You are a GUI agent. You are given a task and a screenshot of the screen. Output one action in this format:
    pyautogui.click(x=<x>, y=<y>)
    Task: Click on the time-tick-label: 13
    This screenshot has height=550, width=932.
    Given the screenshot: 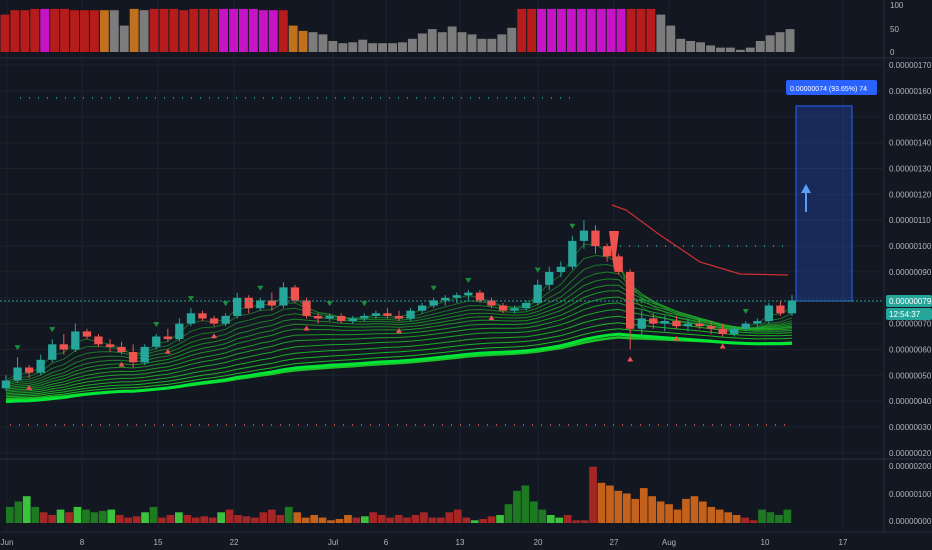 What is the action you would take?
    pyautogui.click(x=460, y=542)
    